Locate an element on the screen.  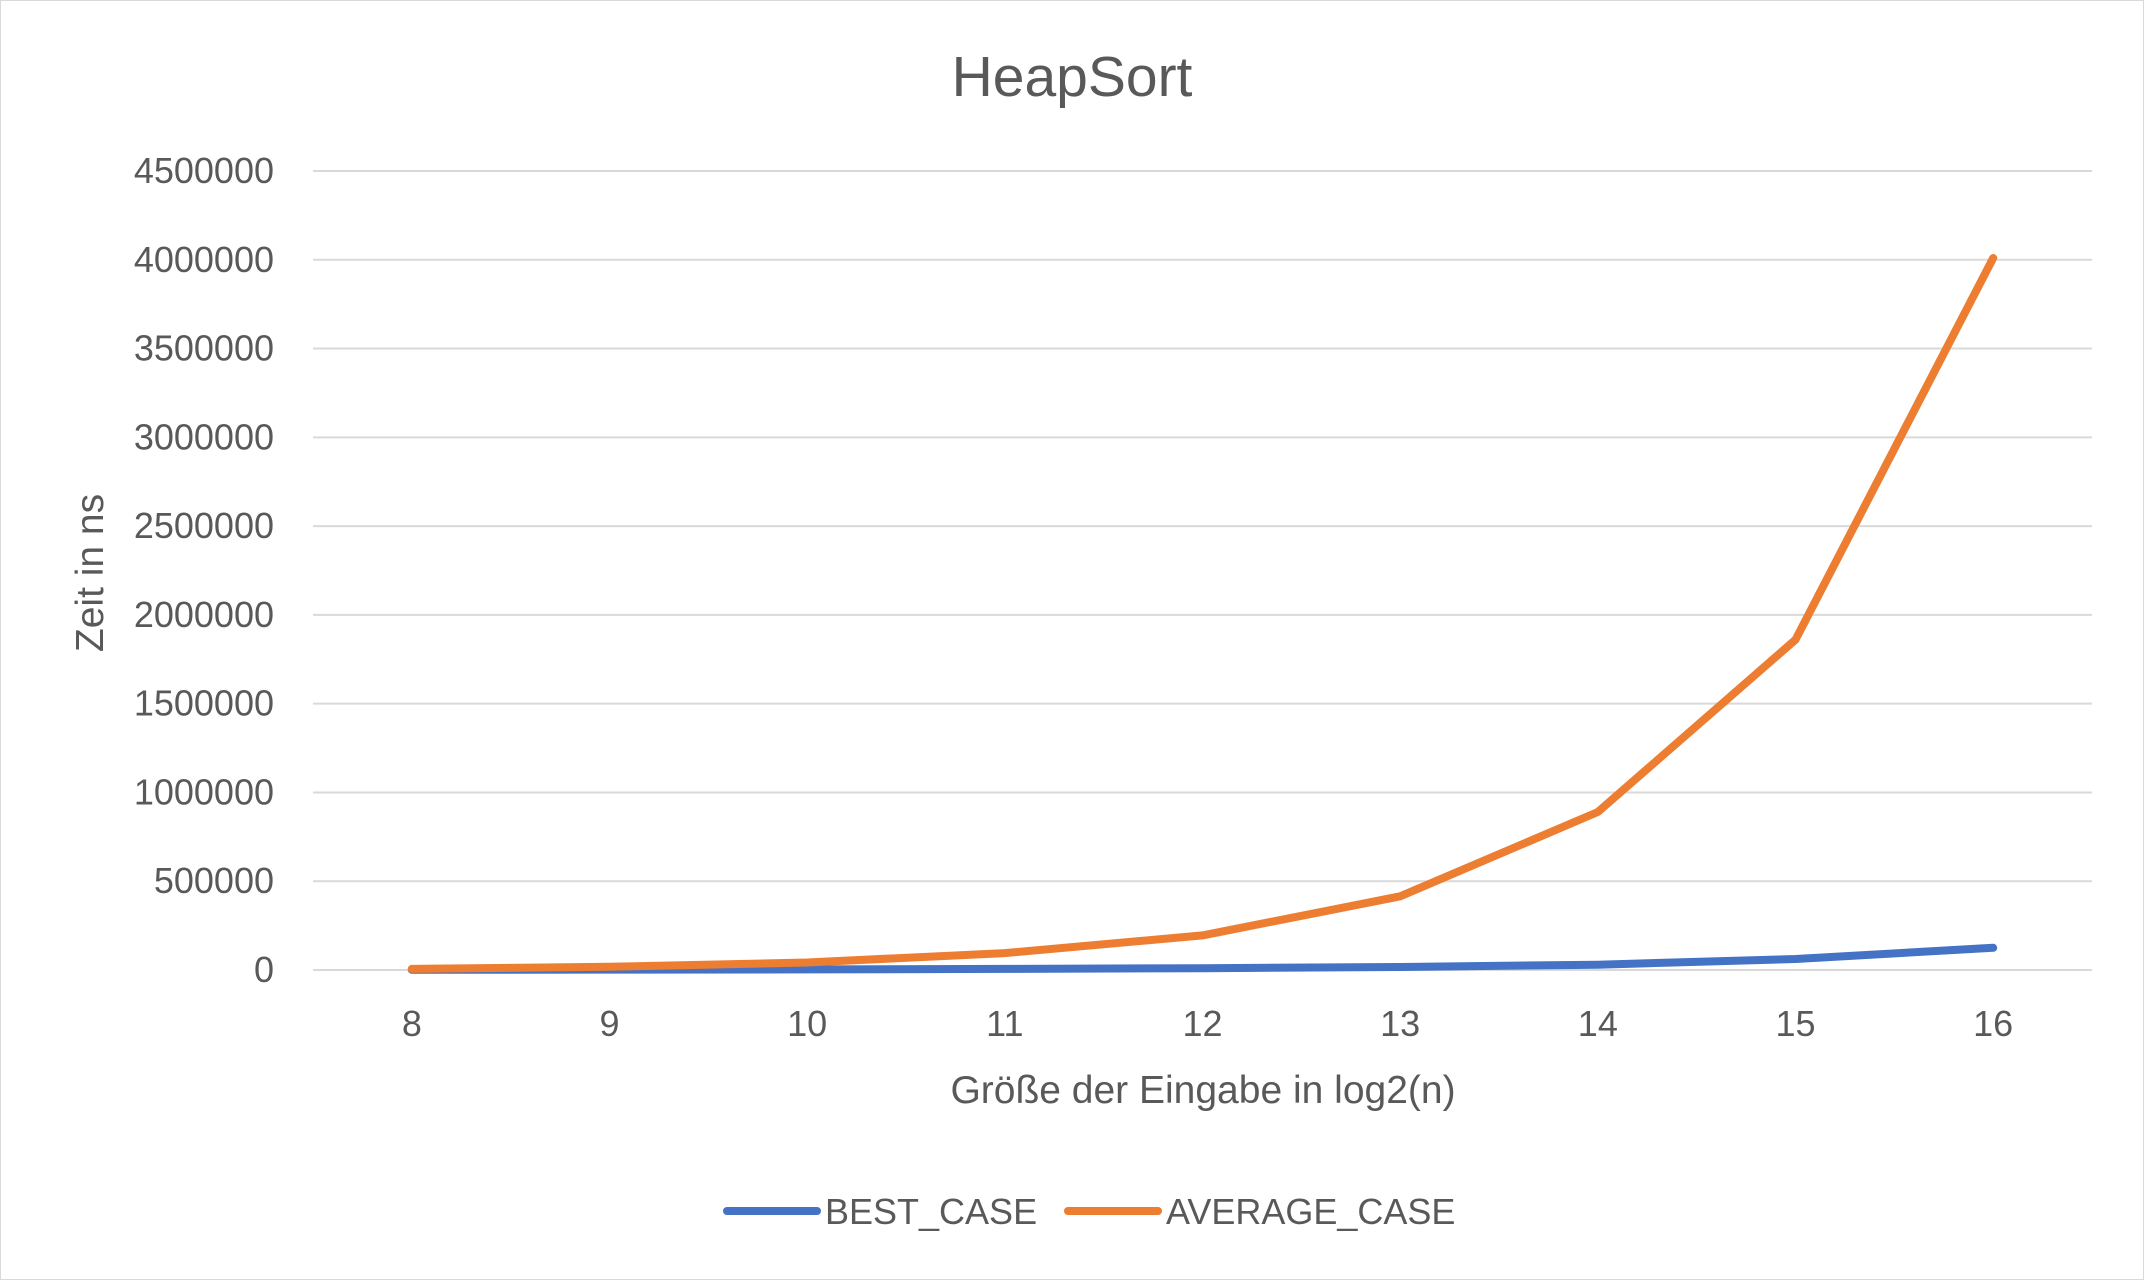
y-tick-label: 500000 is located at coordinates (214, 880).